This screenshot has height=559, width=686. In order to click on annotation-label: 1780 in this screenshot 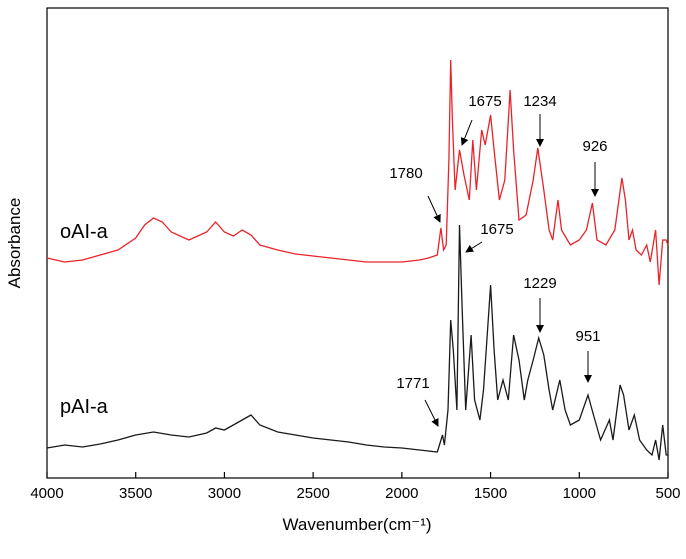, I will do `click(405, 173)`.